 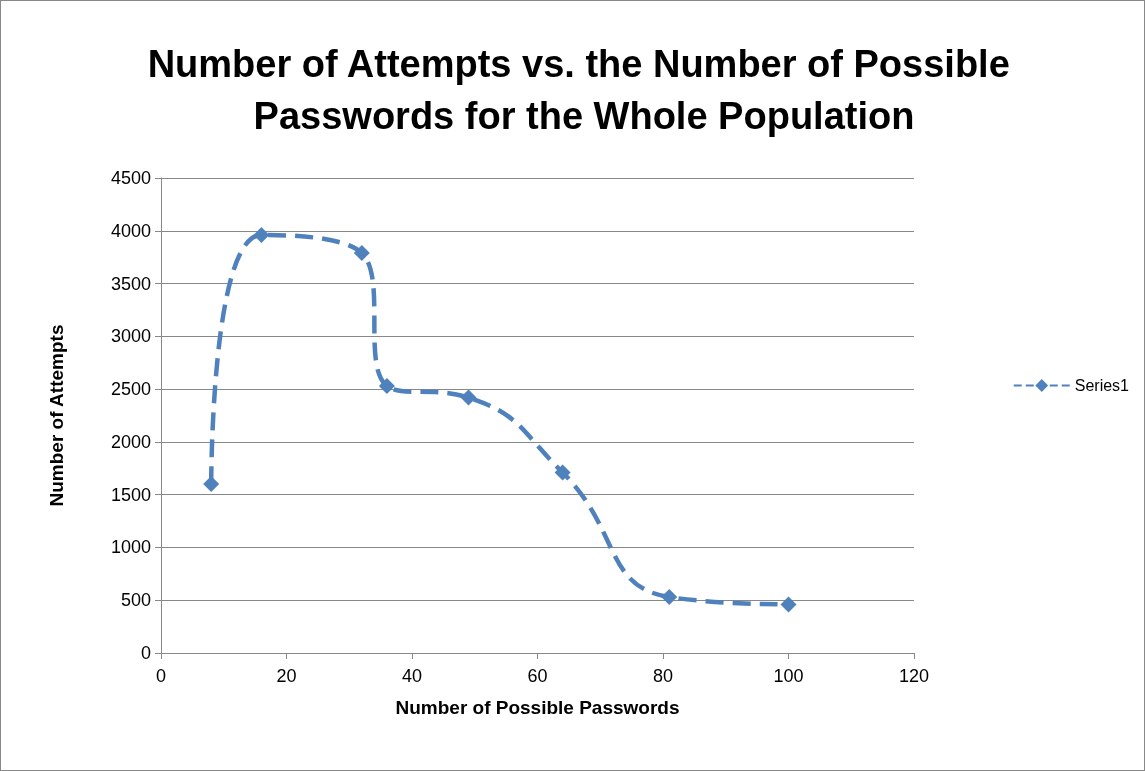 What do you see at coordinates (584, 90) in the screenshot?
I see `chart-title: Number of Attempts vs. the Number of Possible Passwords for the Whole Population` at bounding box center [584, 90].